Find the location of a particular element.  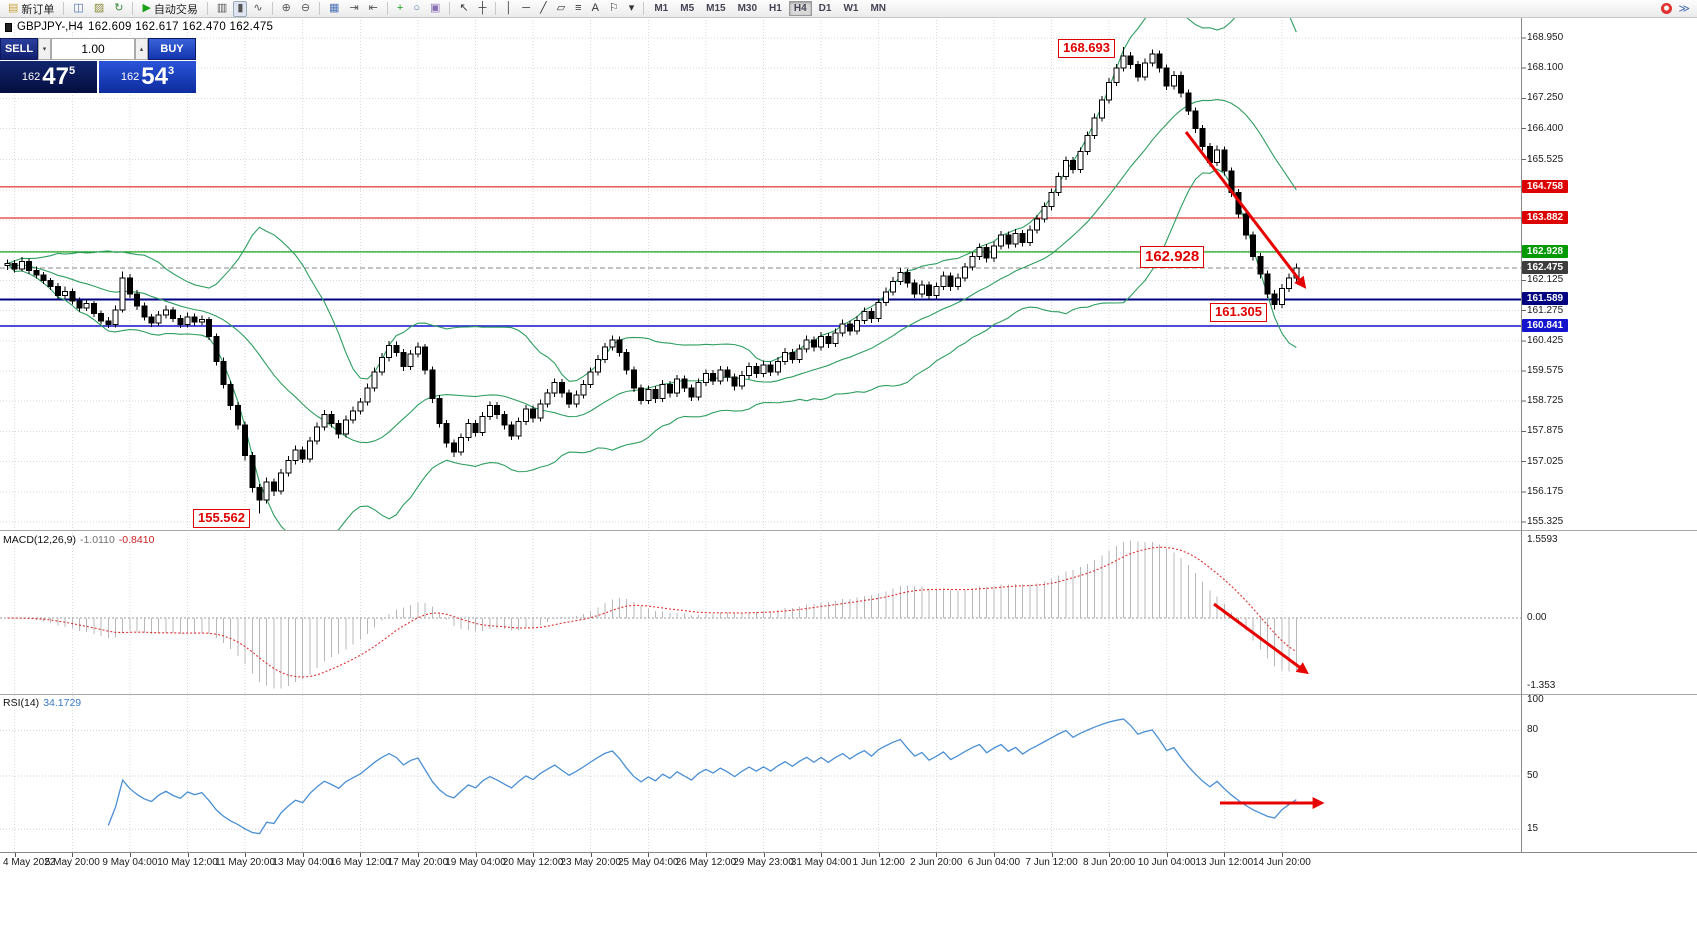

price-tag: 163.882 is located at coordinates (1545, 218).